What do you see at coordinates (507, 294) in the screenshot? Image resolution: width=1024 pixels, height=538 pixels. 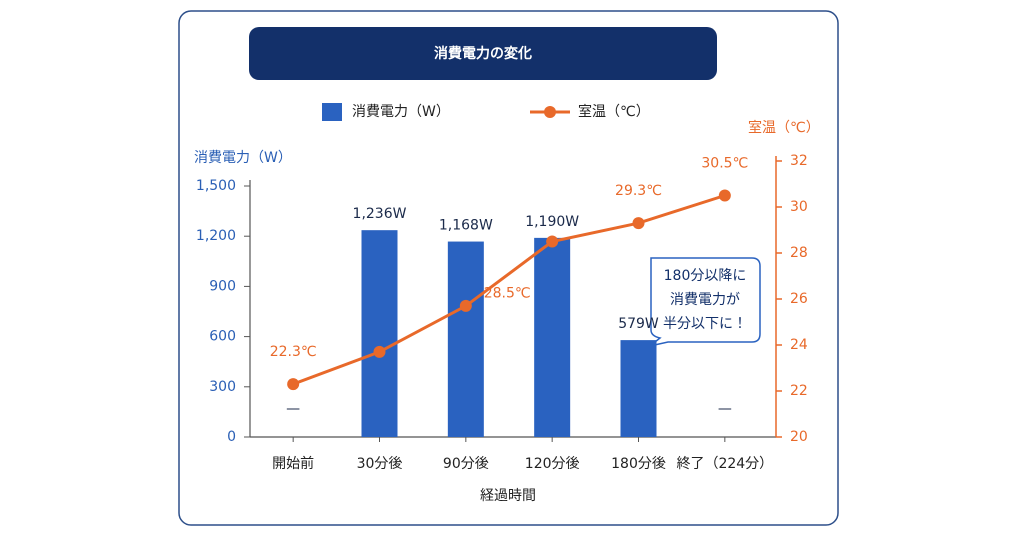 I see `line-value-label: 28.5℃` at bounding box center [507, 294].